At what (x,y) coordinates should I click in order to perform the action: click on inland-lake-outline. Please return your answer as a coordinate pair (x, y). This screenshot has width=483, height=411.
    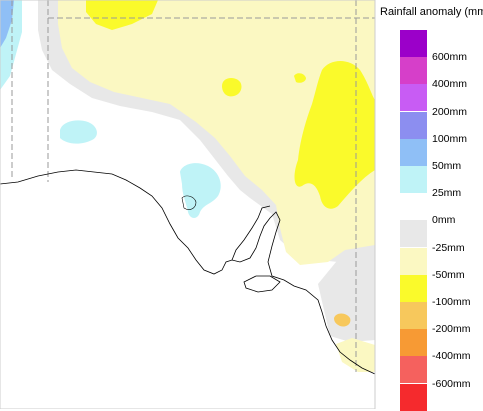
    Looking at the image, I should click on (189, 202).